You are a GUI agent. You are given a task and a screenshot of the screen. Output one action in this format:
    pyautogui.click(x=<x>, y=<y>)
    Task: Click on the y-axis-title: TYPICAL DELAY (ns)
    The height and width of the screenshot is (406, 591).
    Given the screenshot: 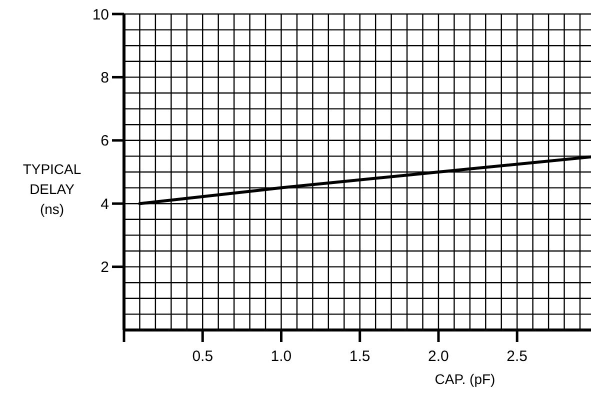 What is the action you would take?
    pyautogui.click(x=52, y=189)
    